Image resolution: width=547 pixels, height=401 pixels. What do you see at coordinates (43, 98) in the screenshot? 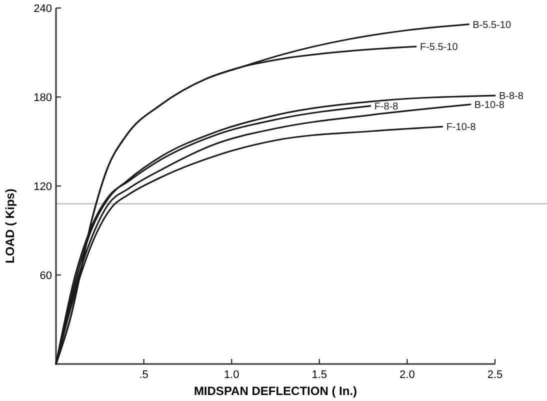
I see `y-tick-label: 180` at bounding box center [43, 98].